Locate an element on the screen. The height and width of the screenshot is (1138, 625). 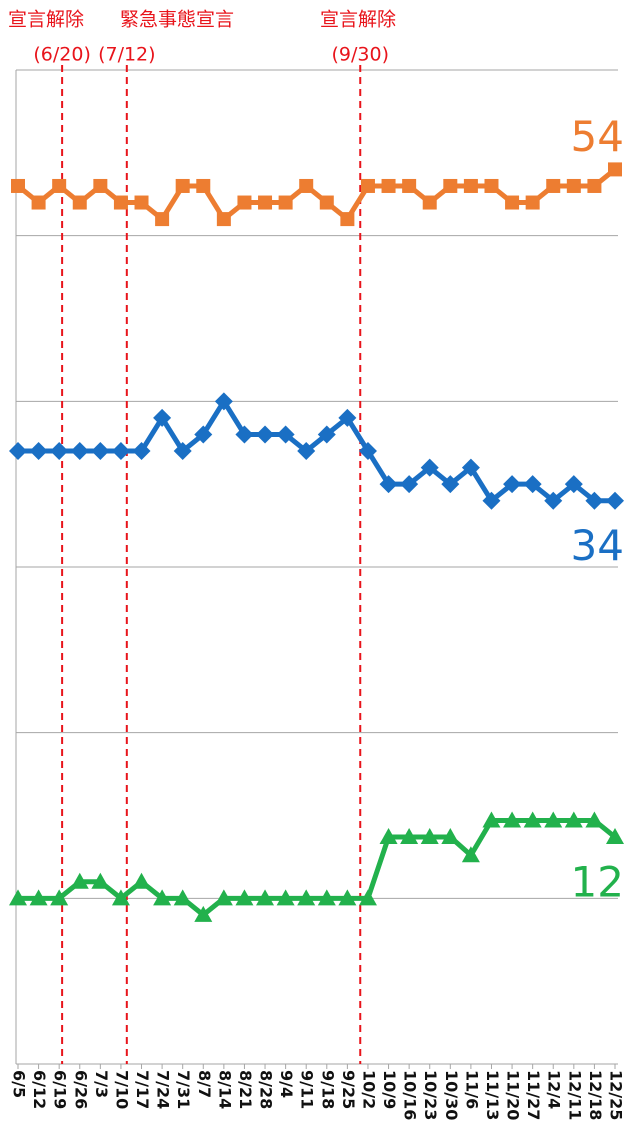
event-date: (7/12) is located at coordinates (127, 55).